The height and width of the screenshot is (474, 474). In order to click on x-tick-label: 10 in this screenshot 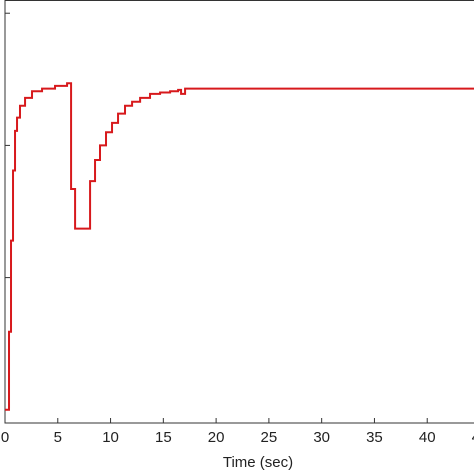, I will do `click(110, 437)`.